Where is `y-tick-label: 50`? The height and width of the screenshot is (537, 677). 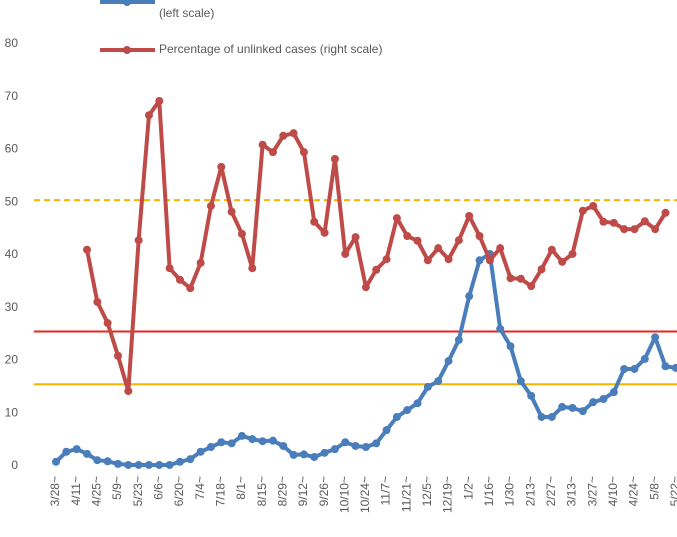 y-tick-label: 50 is located at coordinates (12, 201).